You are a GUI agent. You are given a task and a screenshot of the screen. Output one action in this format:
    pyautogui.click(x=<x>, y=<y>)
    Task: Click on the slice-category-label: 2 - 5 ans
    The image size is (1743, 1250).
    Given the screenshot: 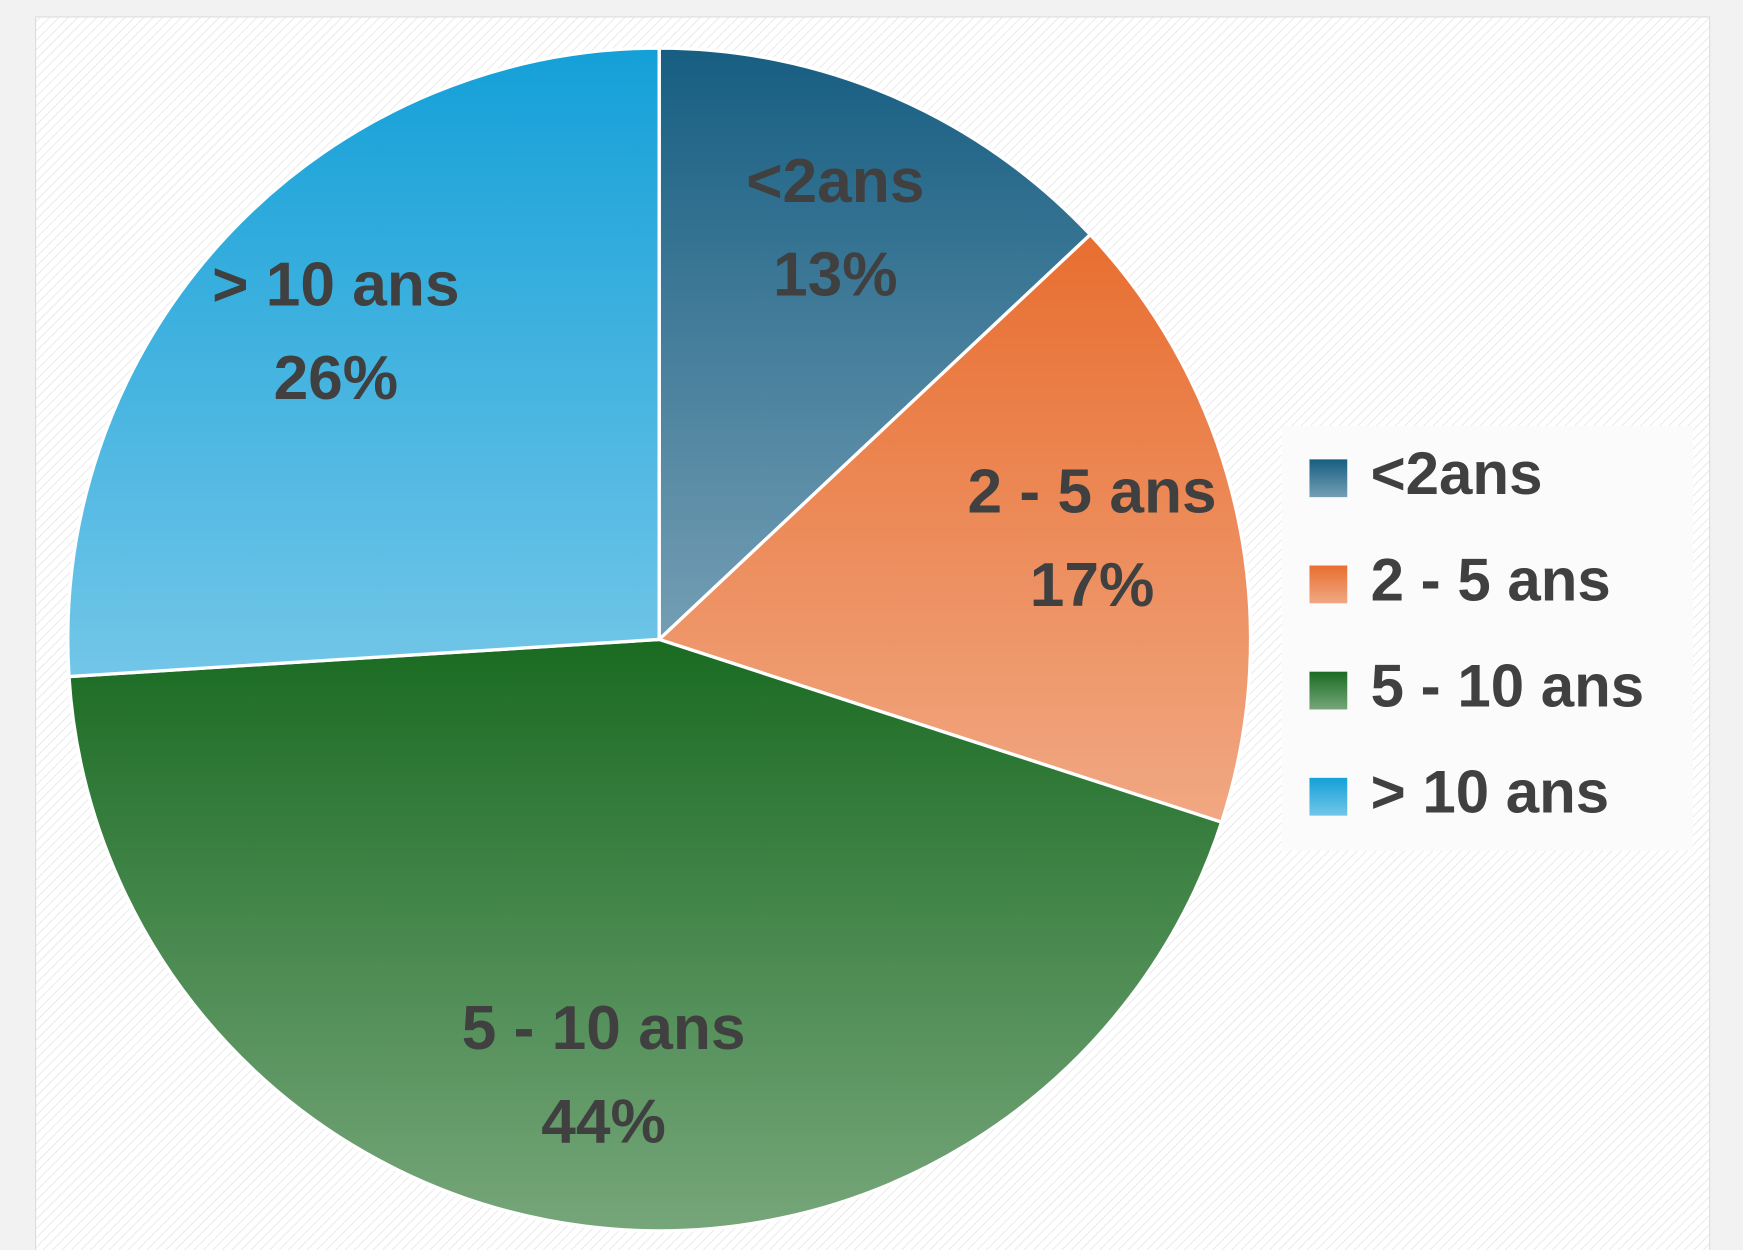 What is the action you would take?
    pyautogui.click(x=1091, y=491)
    